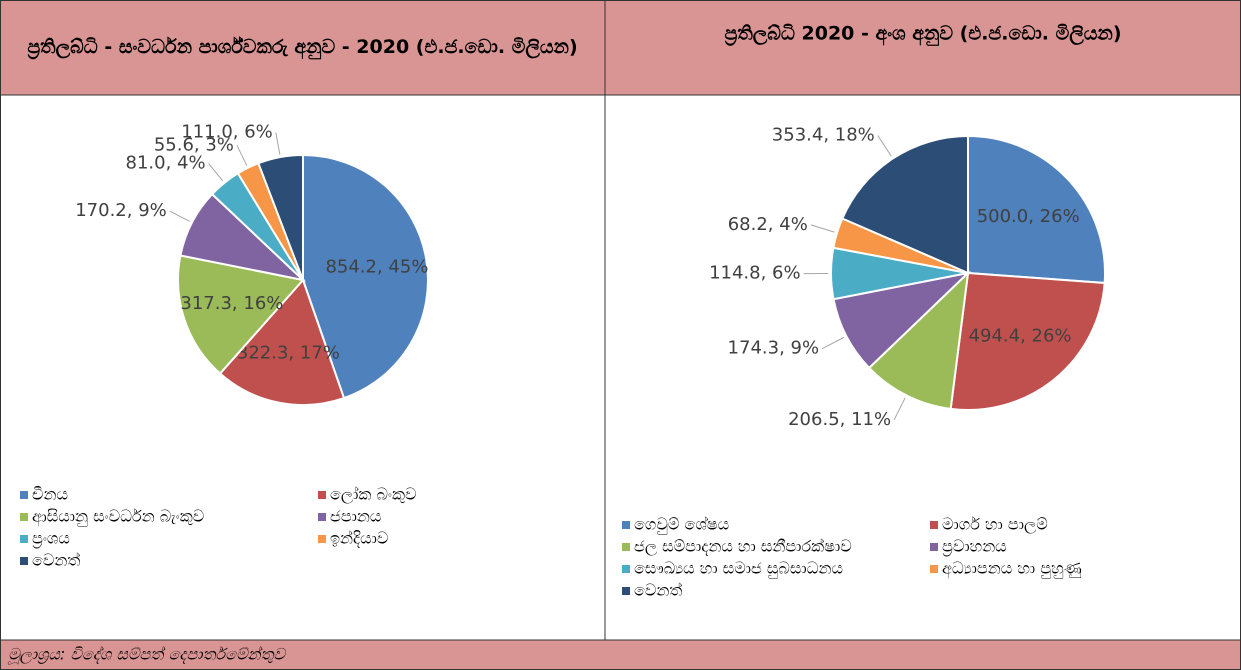  I want to click on data-label: 317.3, 16%, so click(231, 303).